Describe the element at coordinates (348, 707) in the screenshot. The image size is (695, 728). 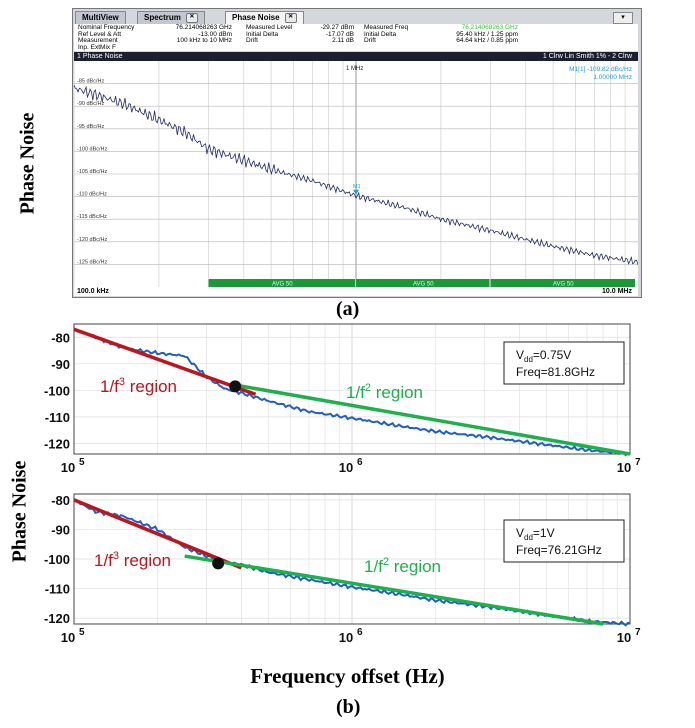
I see `caption-b: (b)` at that location.